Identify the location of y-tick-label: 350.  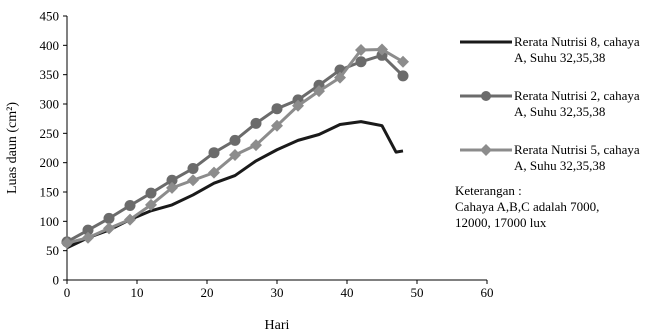
(50, 74).